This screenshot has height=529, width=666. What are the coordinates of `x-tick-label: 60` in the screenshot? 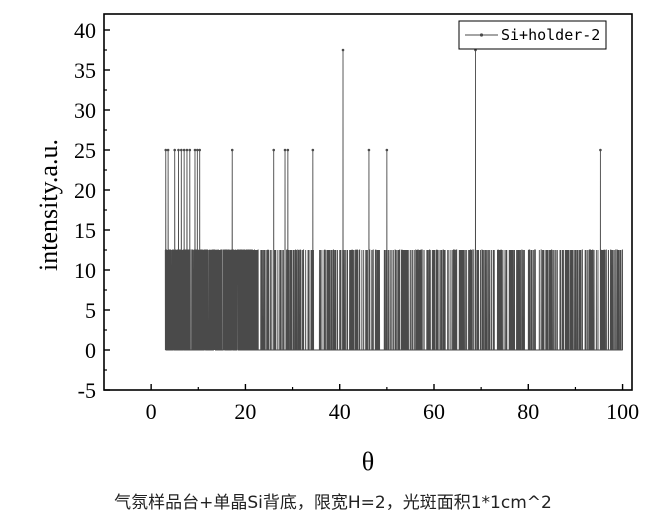 It's located at (434, 411).